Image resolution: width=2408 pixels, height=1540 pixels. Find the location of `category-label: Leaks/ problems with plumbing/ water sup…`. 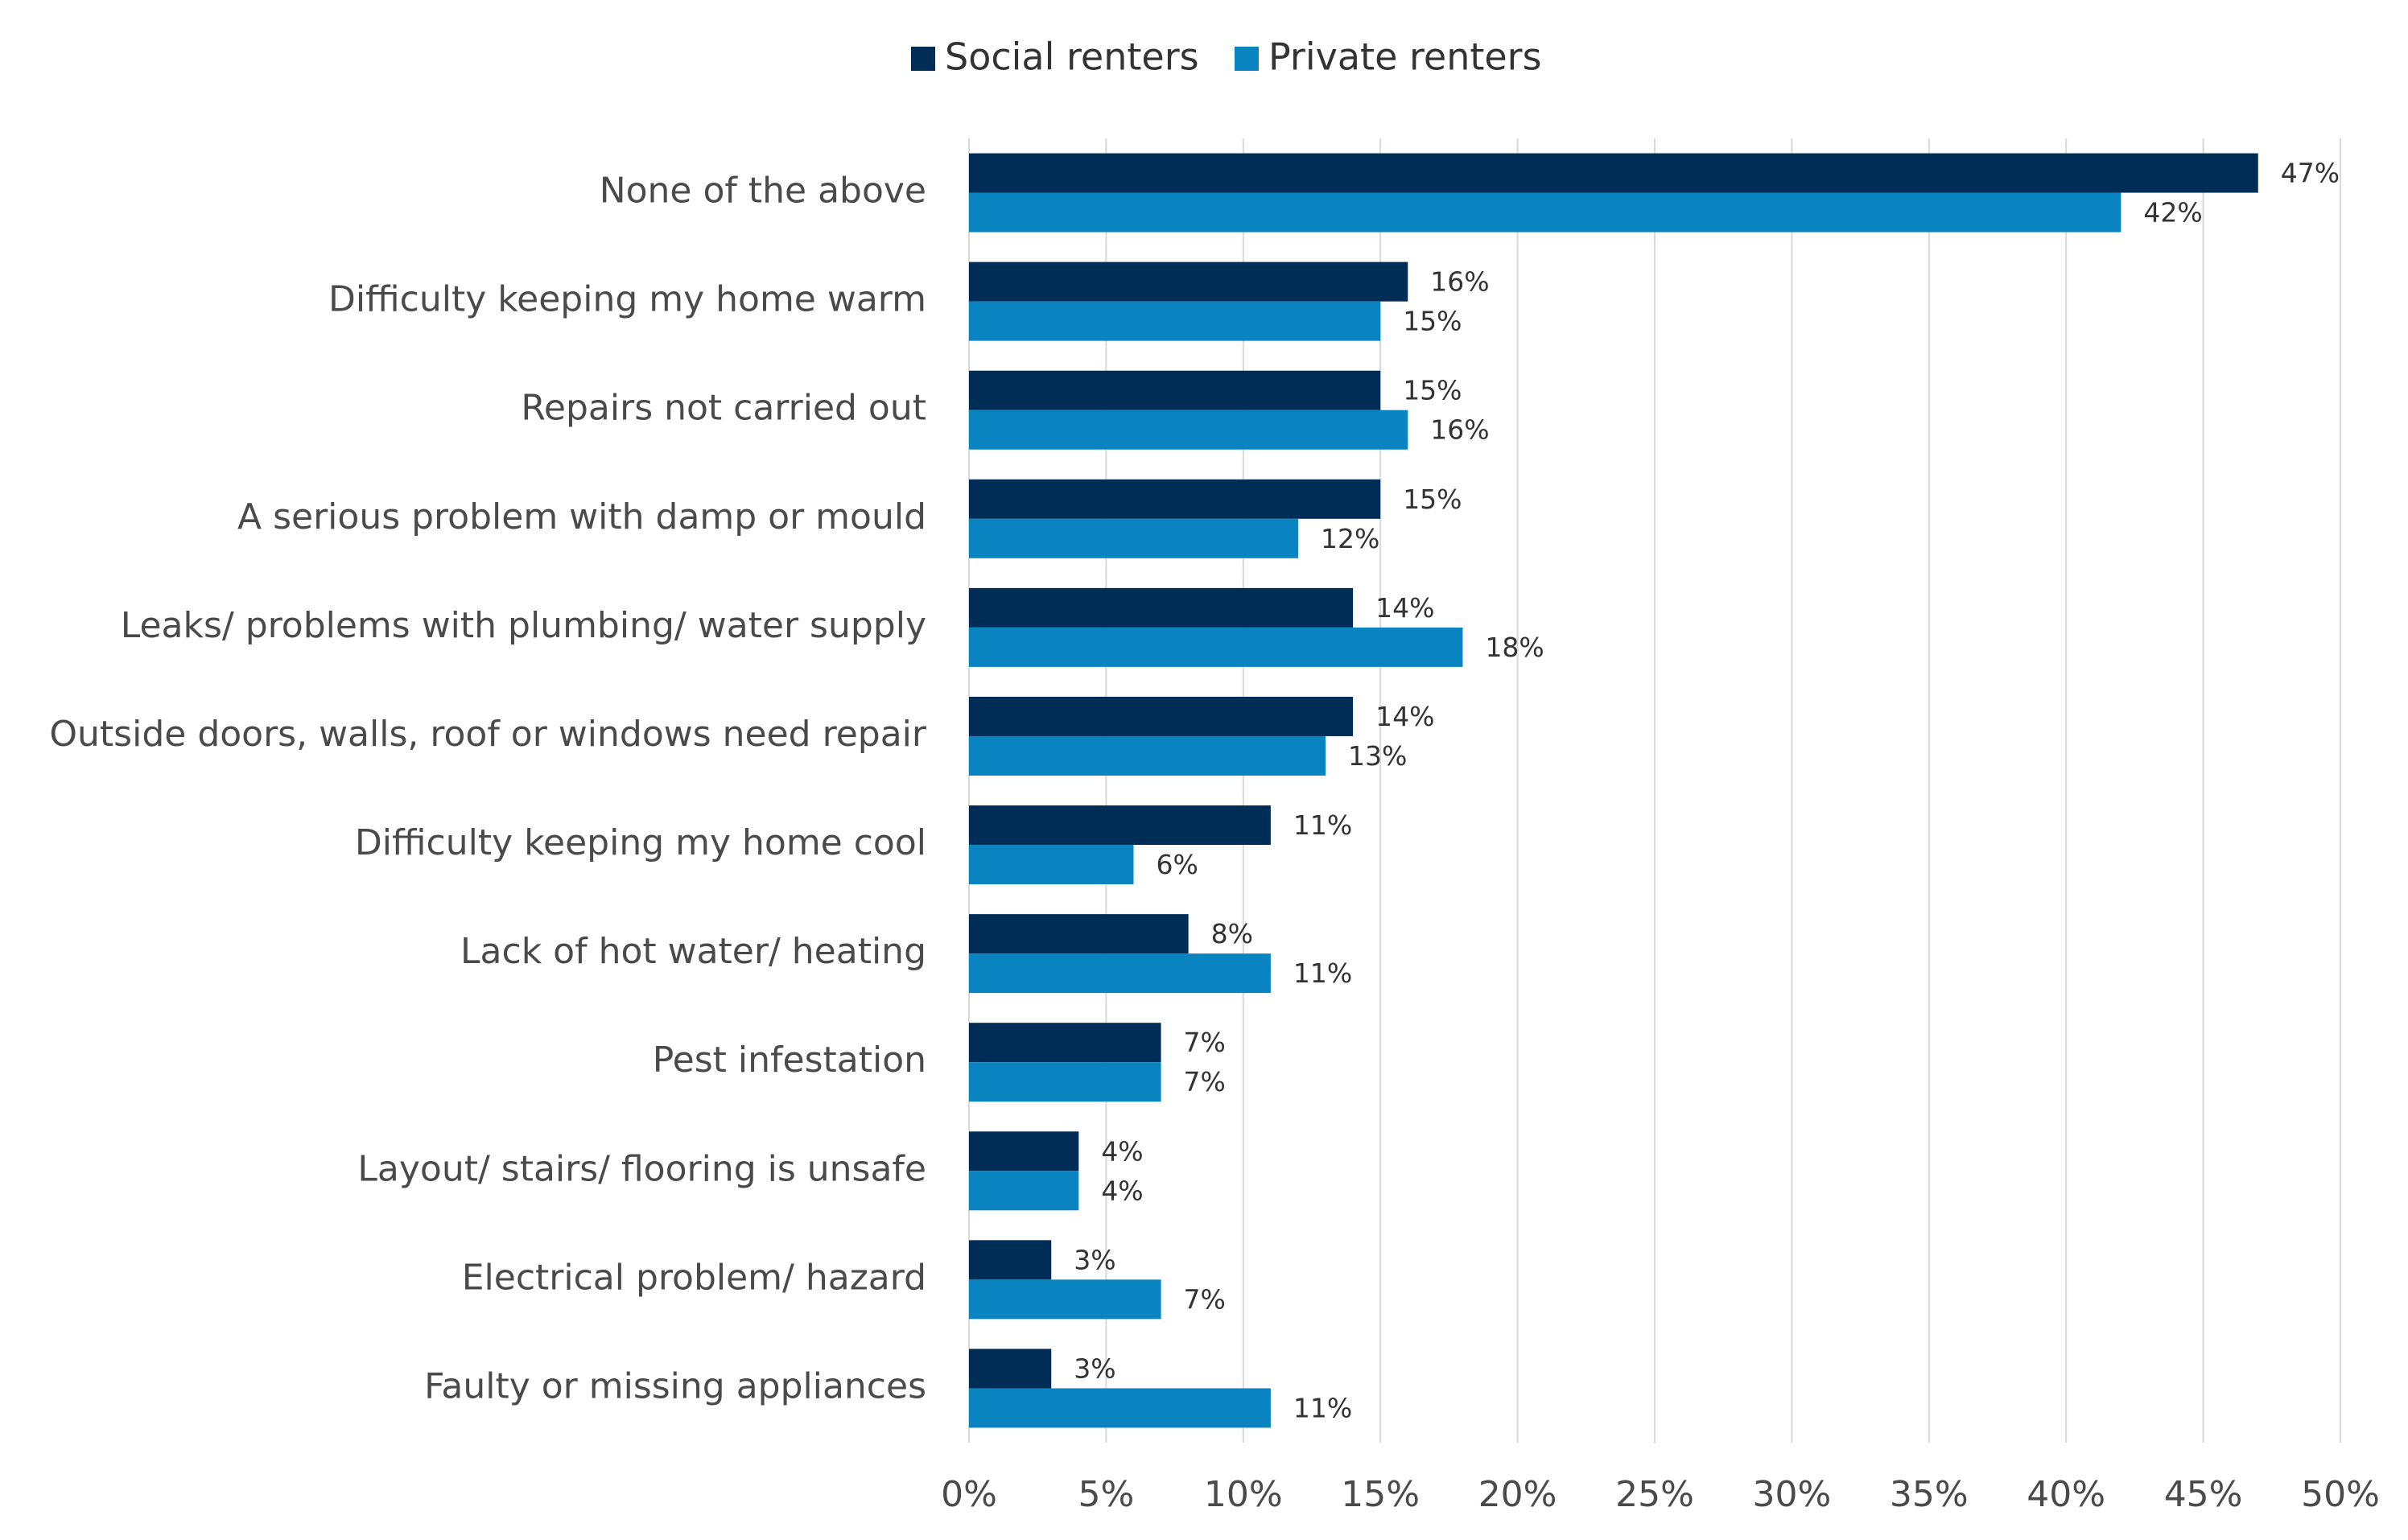

category-label: Leaks/ problems with plumbing/ water sup… is located at coordinates (523, 625).